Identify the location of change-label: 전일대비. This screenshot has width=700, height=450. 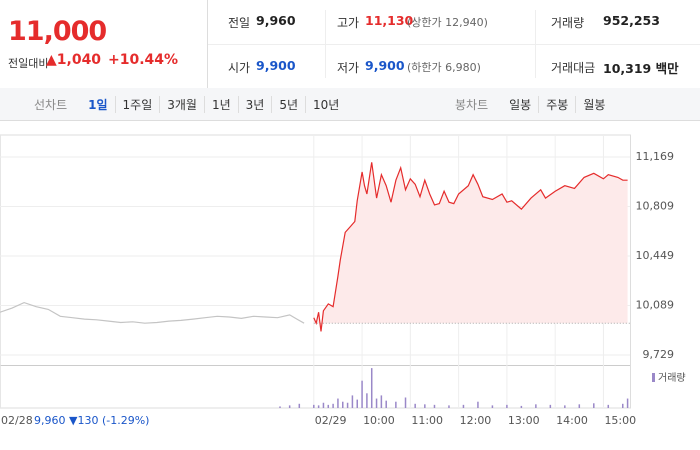
(28, 63).